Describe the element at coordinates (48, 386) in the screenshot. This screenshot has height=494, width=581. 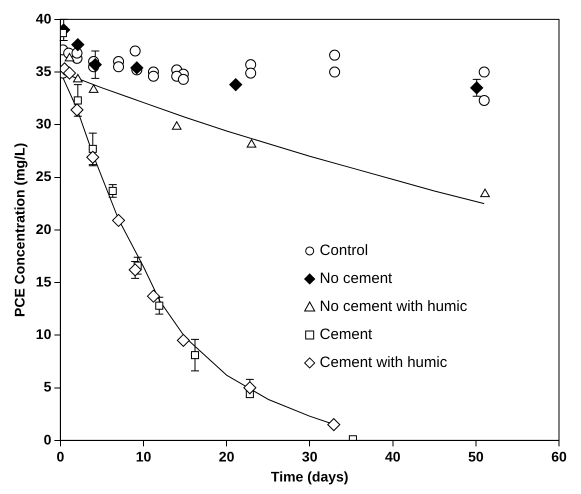
I see `y-tick-label: 5` at that location.